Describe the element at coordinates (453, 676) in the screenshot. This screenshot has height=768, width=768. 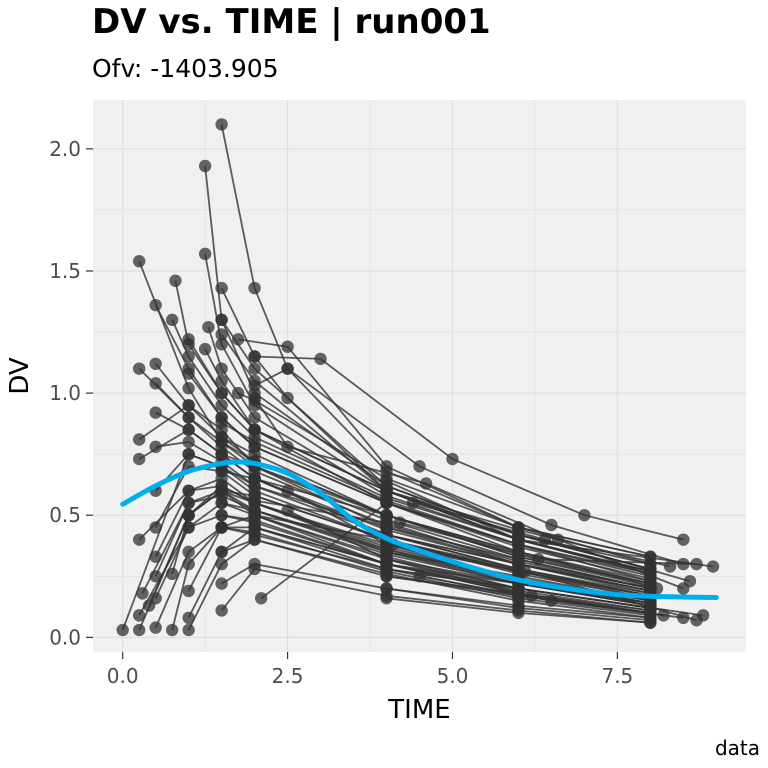
I see `x-tick-label: 5.0` at that location.